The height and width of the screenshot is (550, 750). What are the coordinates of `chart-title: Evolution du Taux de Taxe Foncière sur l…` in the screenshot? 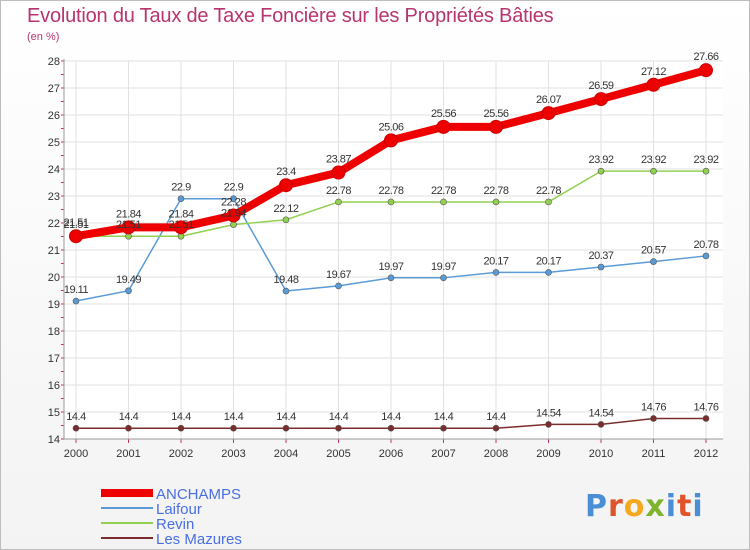 It's located at (290, 16).